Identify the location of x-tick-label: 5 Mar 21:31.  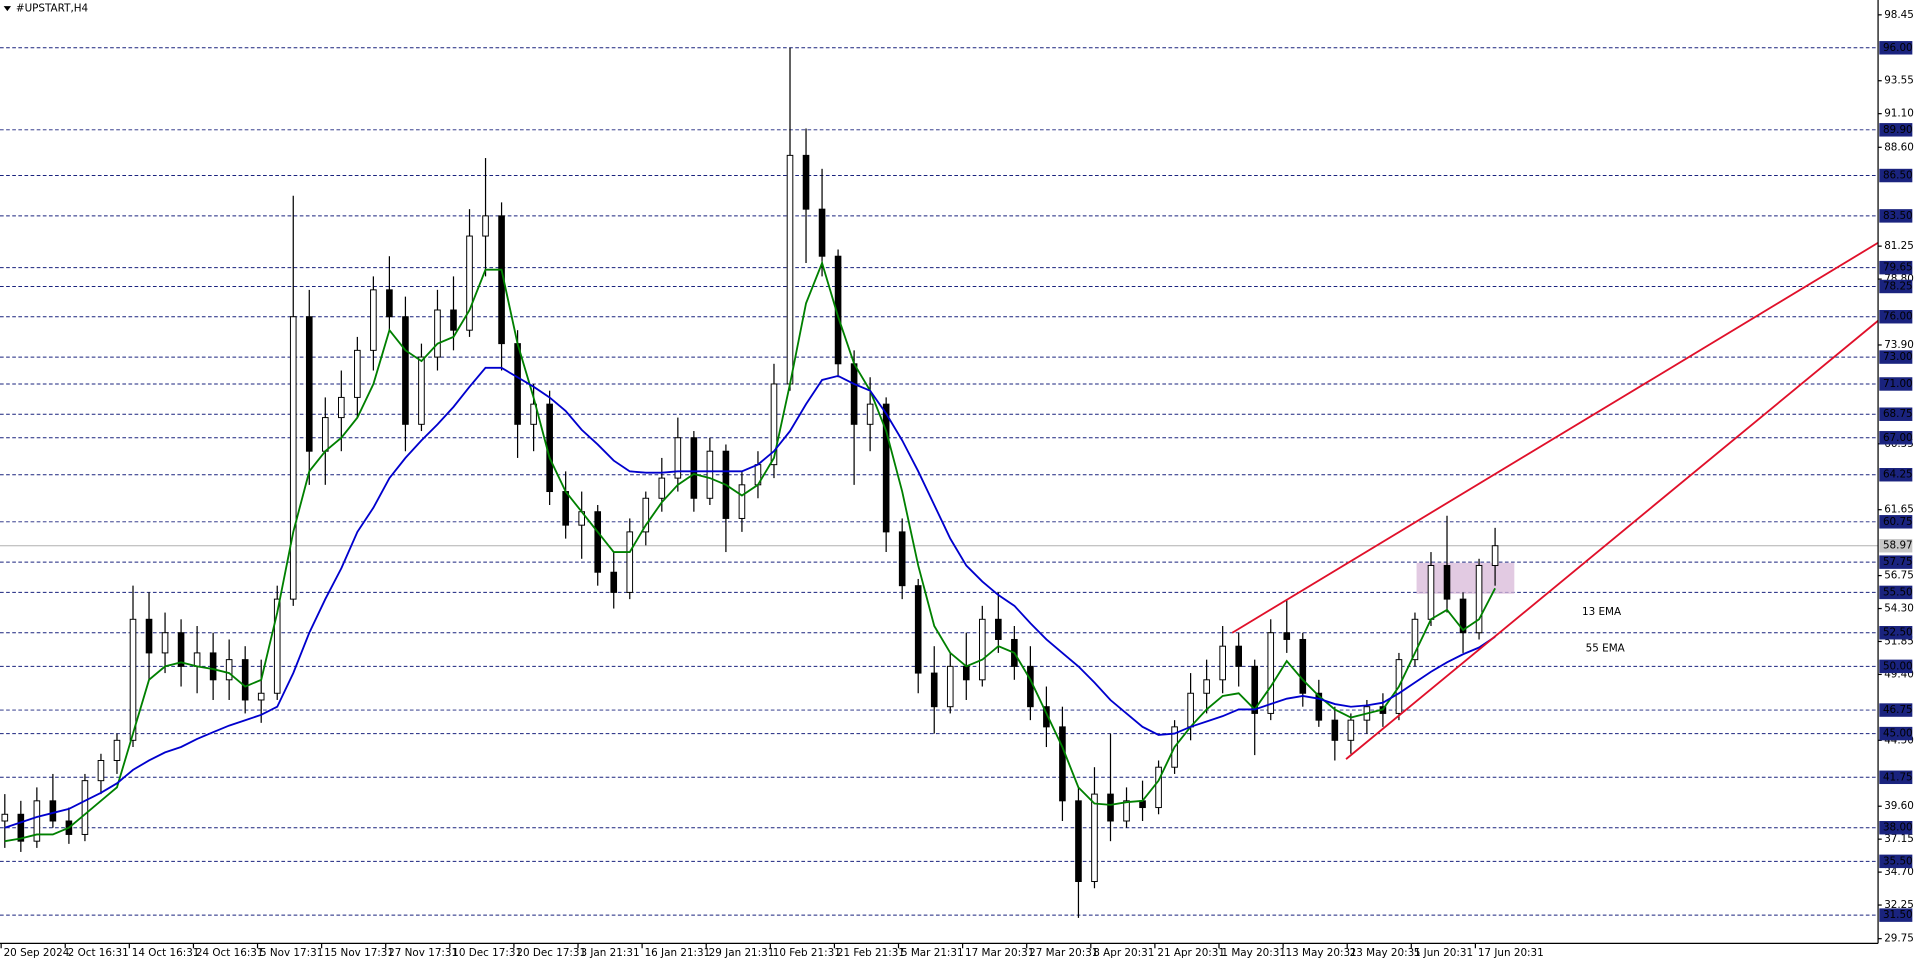
(932, 953).